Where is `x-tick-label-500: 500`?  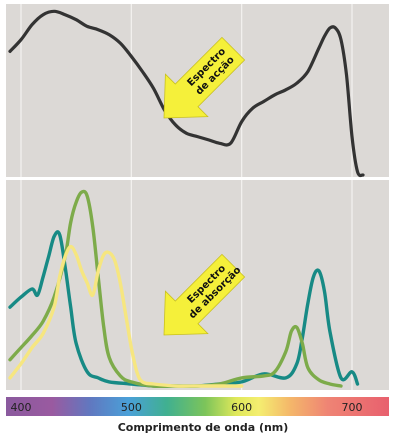
x-tick-label-500: 500 is located at coordinates (131, 407).